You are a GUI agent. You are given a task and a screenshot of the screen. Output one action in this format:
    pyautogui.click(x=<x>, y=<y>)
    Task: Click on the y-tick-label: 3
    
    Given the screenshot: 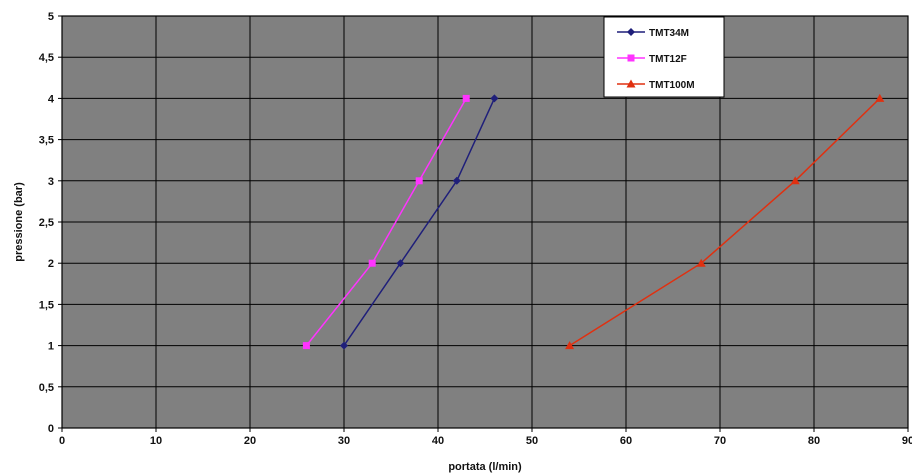 What is the action you would take?
    pyautogui.click(x=51, y=182)
    